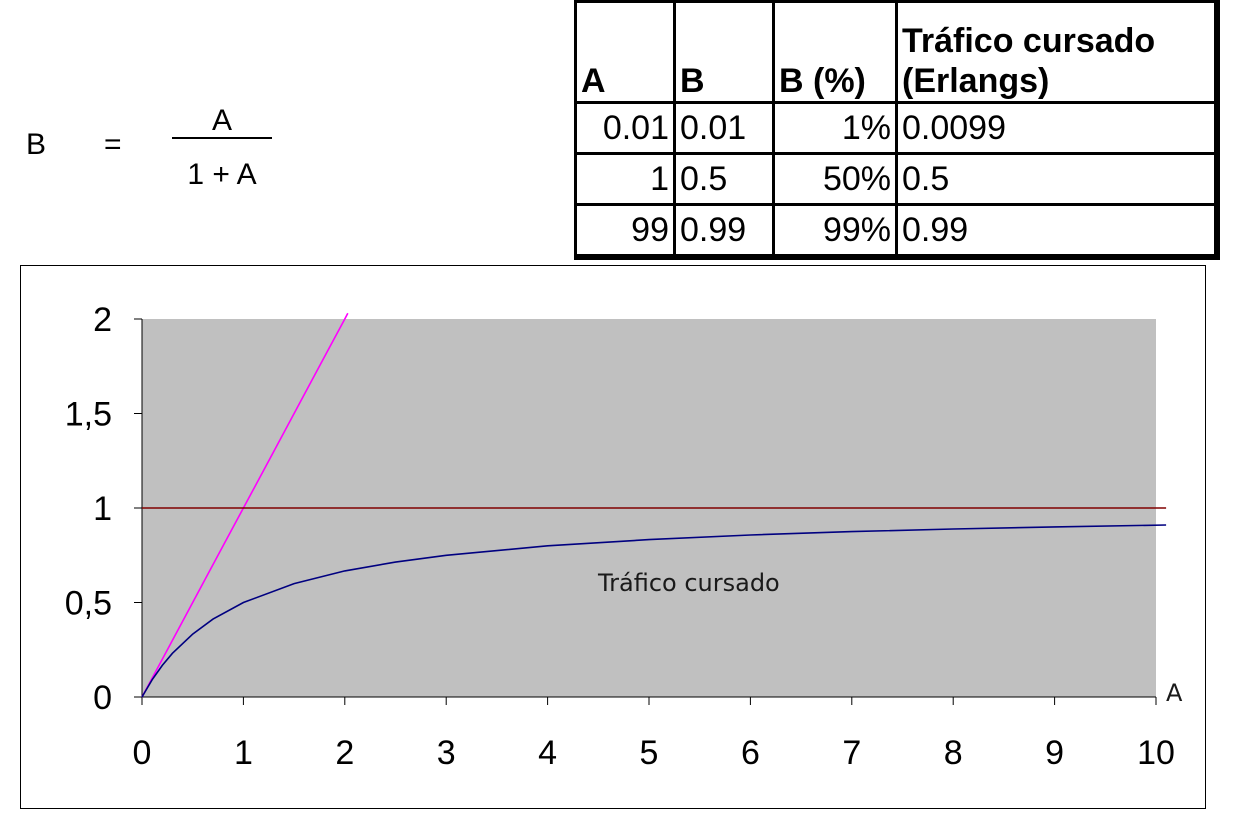 This screenshot has width=1234, height=819. Describe the element at coordinates (280, 130) in the screenshot. I see `formula: B = A 1 + A` at that location.